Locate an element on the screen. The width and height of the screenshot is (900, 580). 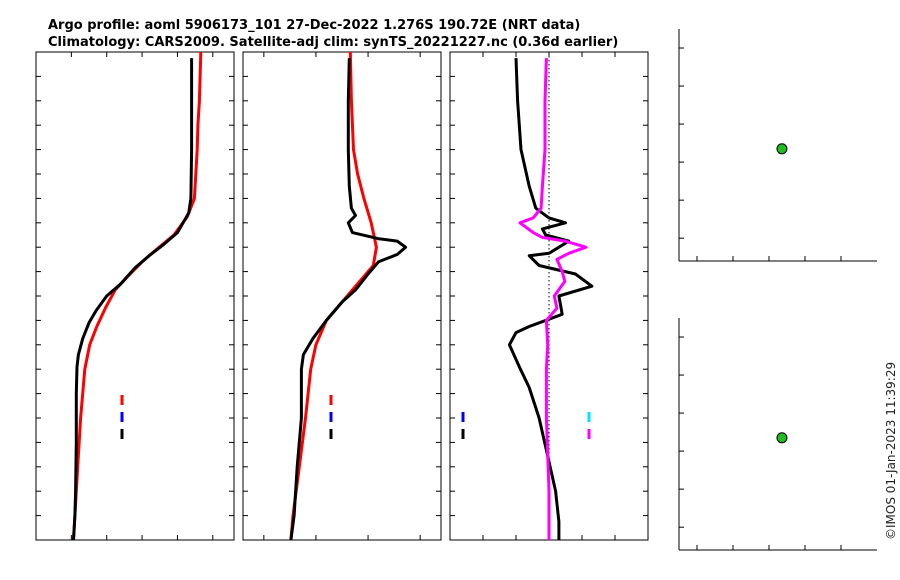
sst-panel is located at coordinates (777, 145).